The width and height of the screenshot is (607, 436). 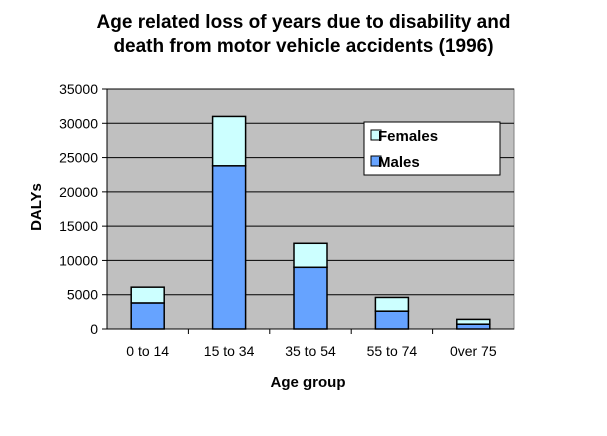 I want to click on y-axis-label: DALYs, so click(x=36, y=207).